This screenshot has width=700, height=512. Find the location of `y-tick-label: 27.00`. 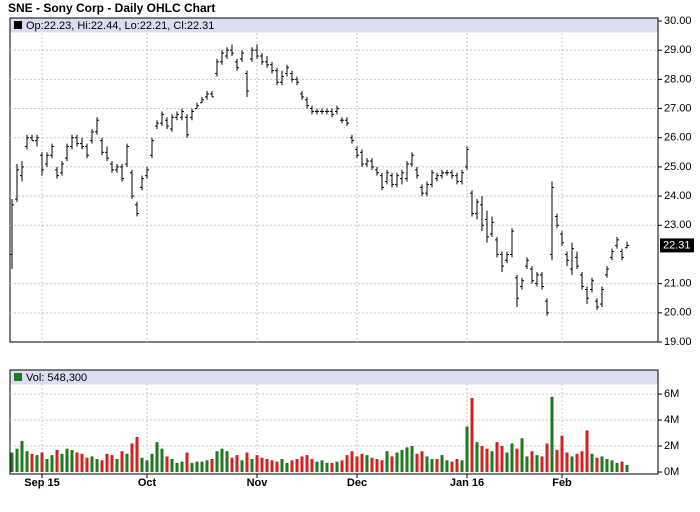

y-tick-label: 27.00 is located at coordinates (678, 108).